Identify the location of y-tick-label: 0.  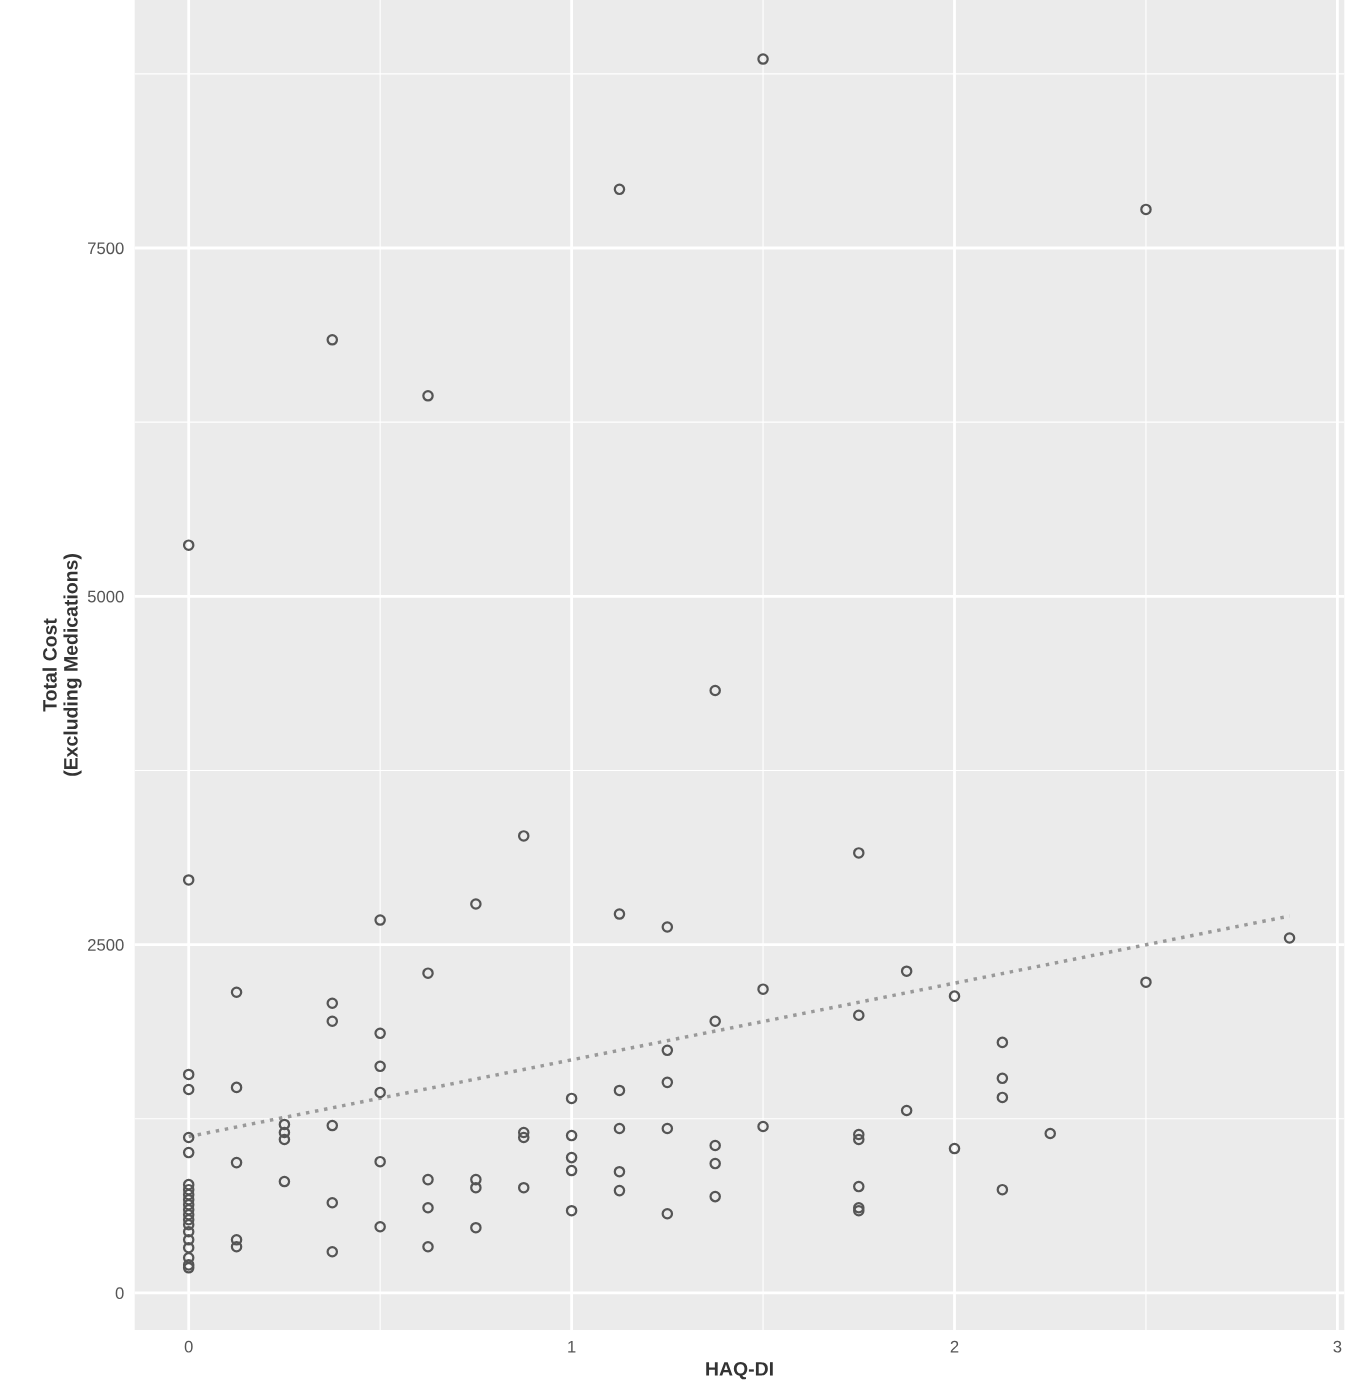
(119, 1293).